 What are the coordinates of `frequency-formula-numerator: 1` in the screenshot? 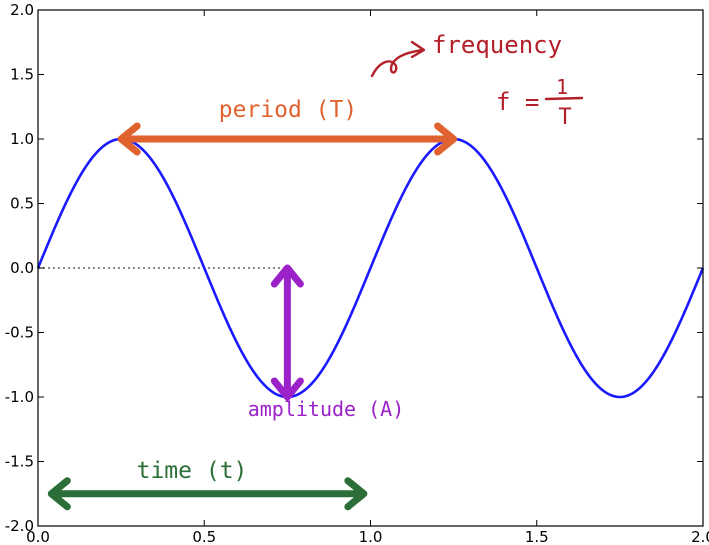 It's located at (562, 87).